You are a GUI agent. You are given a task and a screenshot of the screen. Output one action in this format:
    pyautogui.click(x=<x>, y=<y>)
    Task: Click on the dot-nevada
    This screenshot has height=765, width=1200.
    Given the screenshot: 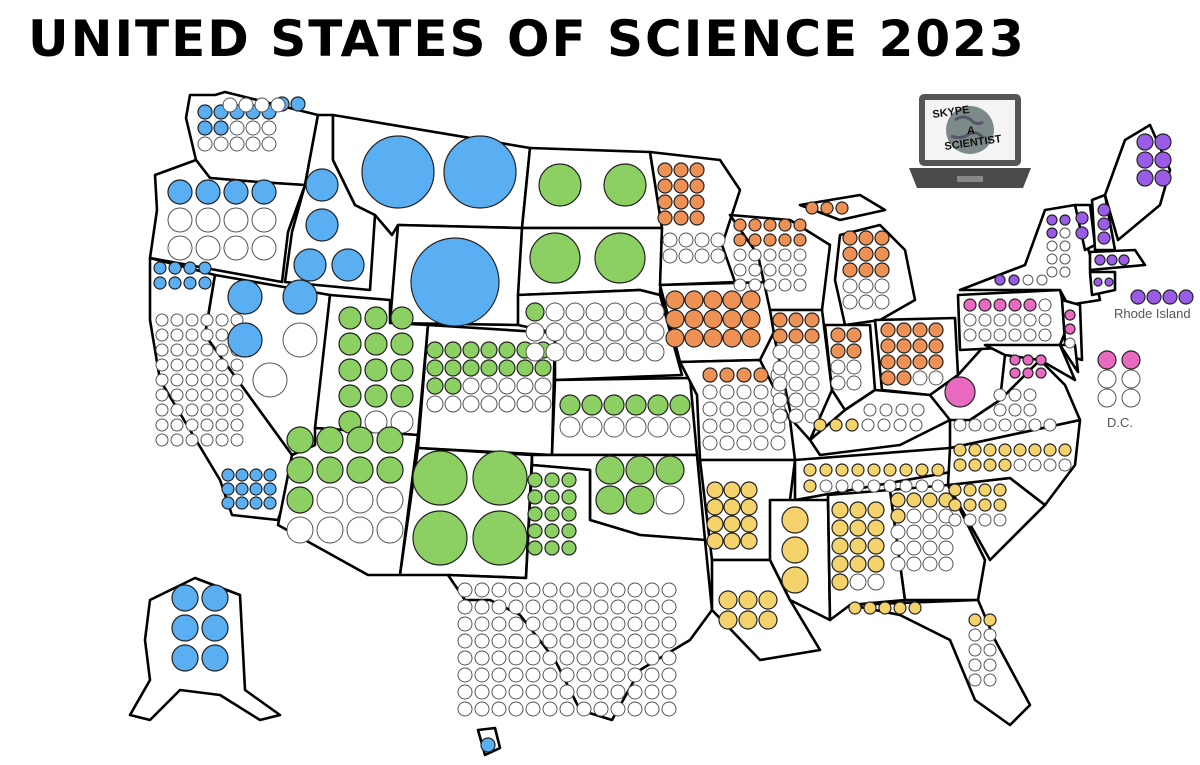 What is the action you would take?
    pyautogui.click(x=300, y=297)
    